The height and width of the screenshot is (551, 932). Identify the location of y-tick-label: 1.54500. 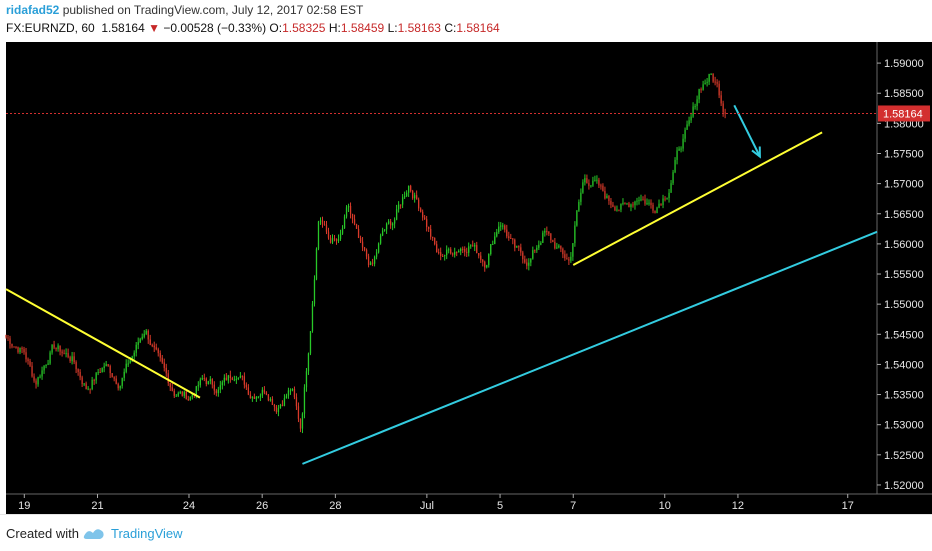
(904, 335).